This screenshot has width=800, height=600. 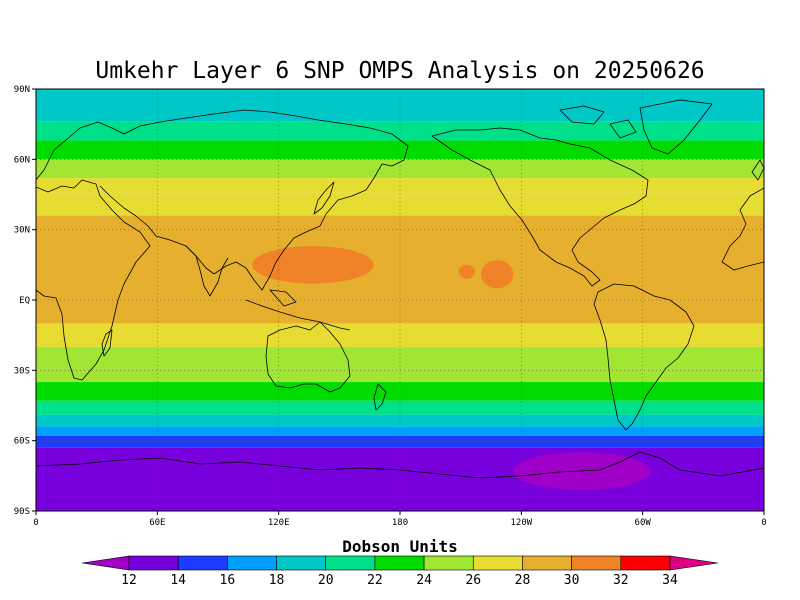 I want to click on lat-tick-label-3: EQ, so click(x=24, y=301).